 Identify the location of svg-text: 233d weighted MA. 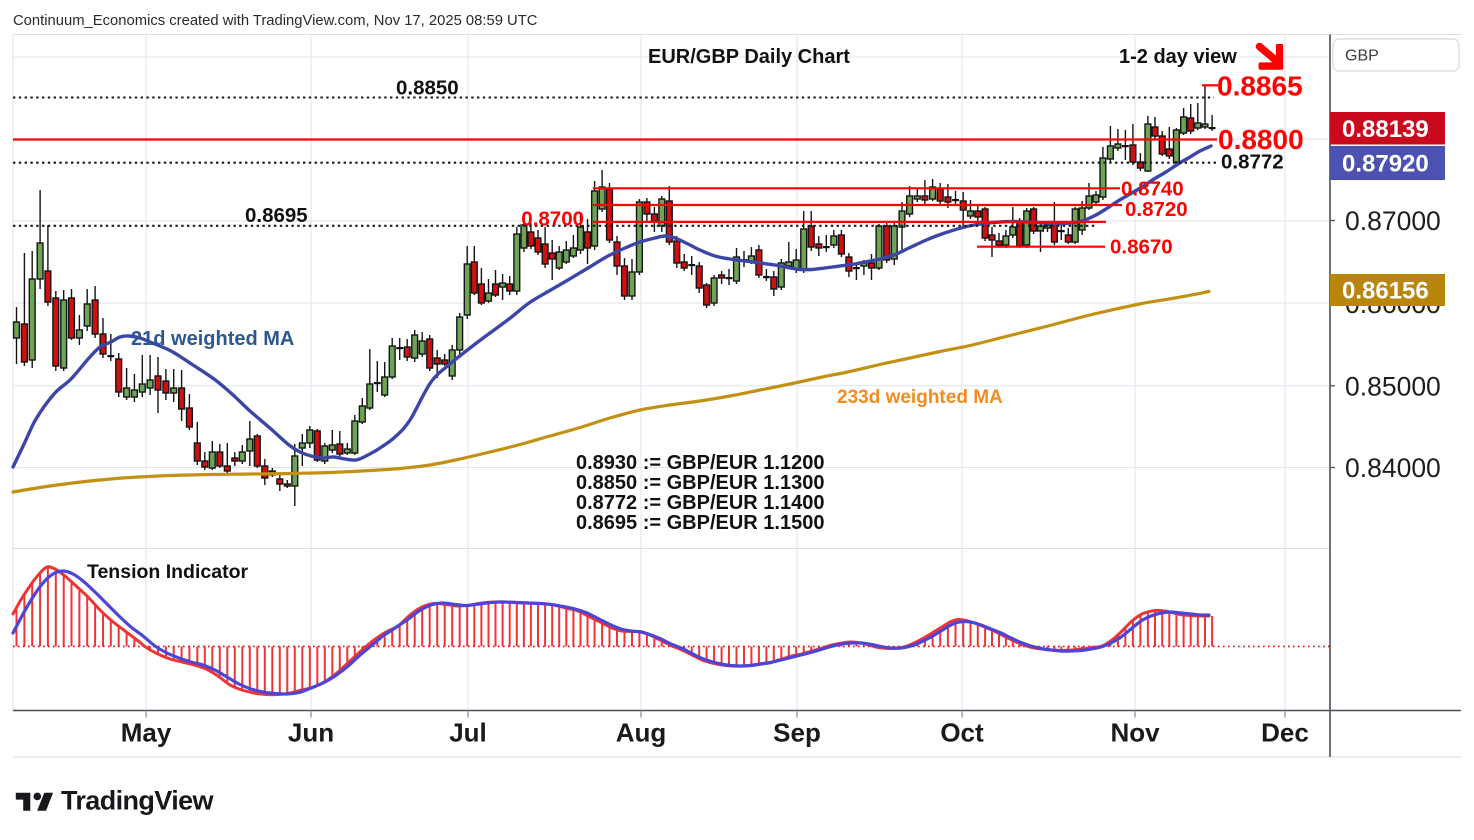
(920, 397).